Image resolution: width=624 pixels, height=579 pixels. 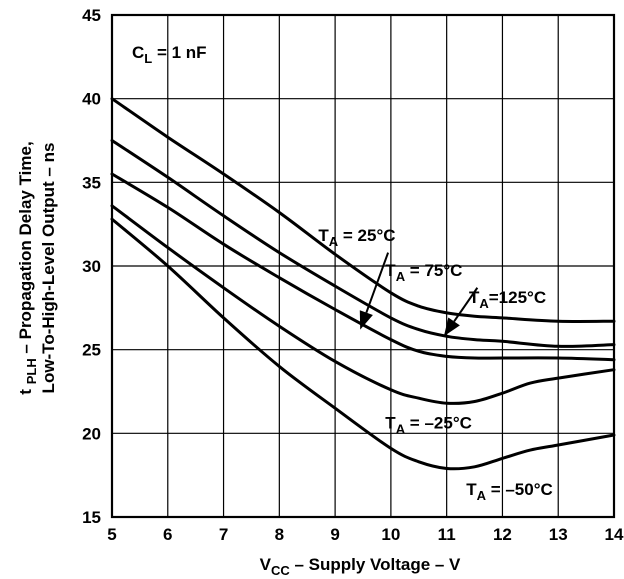 I want to click on y-axis-title-line1: t PLH – Propagation Delay Time,, so click(x=27, y=267).